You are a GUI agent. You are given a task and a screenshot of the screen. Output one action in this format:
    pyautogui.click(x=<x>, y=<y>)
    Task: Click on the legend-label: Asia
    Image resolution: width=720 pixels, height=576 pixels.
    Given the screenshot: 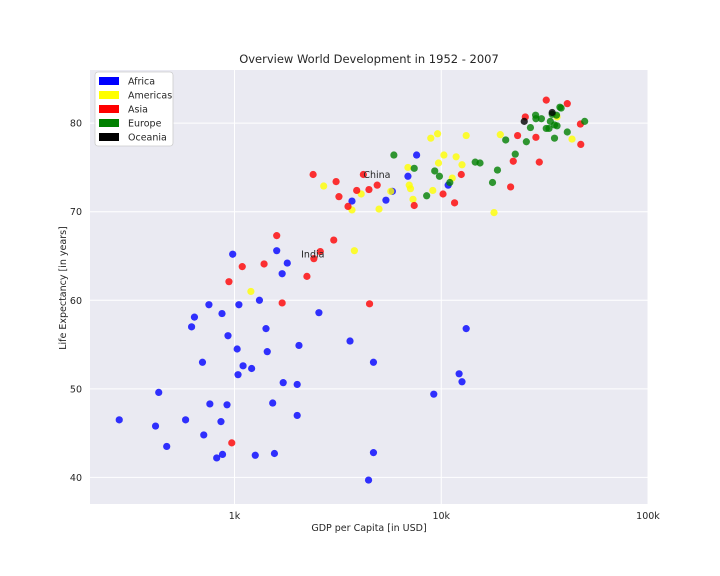 What is the action you would take?
    pyautogui.click(x=138, y=110)
    